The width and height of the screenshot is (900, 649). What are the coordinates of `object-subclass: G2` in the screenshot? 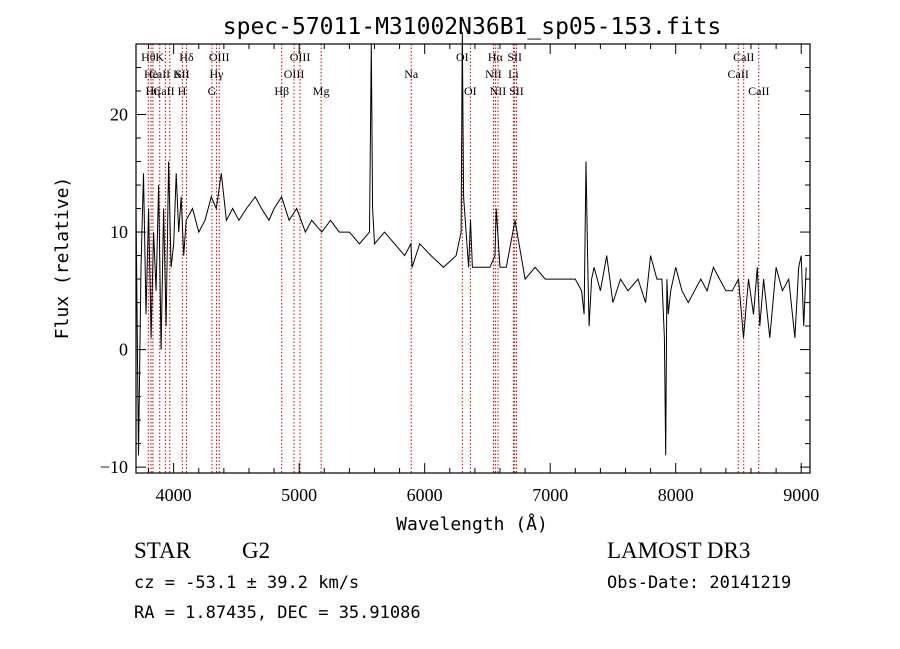 It's located at (256, 550).